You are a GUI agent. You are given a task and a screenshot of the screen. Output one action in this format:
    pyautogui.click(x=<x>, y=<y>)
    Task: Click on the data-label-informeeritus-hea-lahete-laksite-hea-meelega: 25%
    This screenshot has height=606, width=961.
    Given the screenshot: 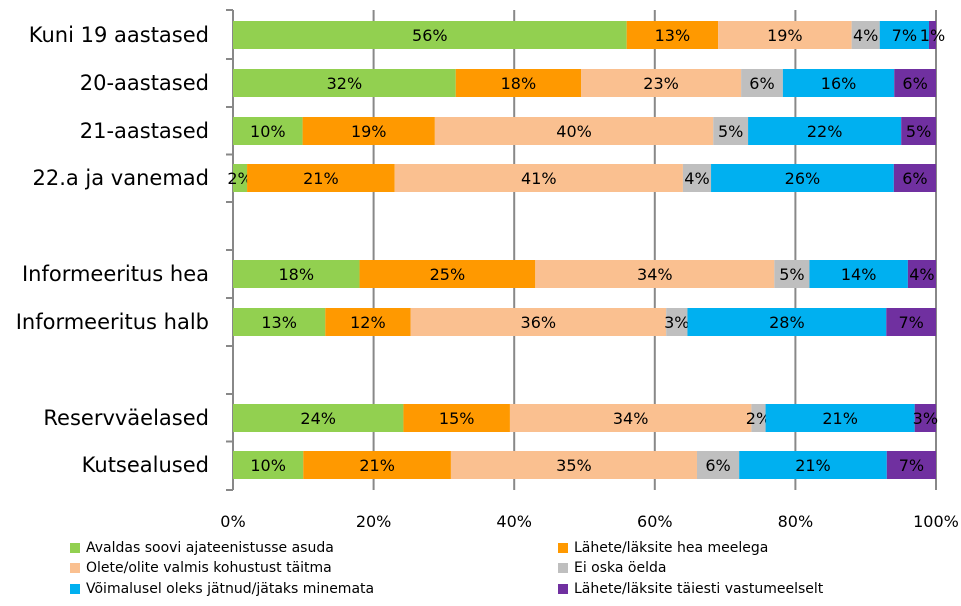 What is the action you would take?
    pyautogui.click(x=448, y=274)
    